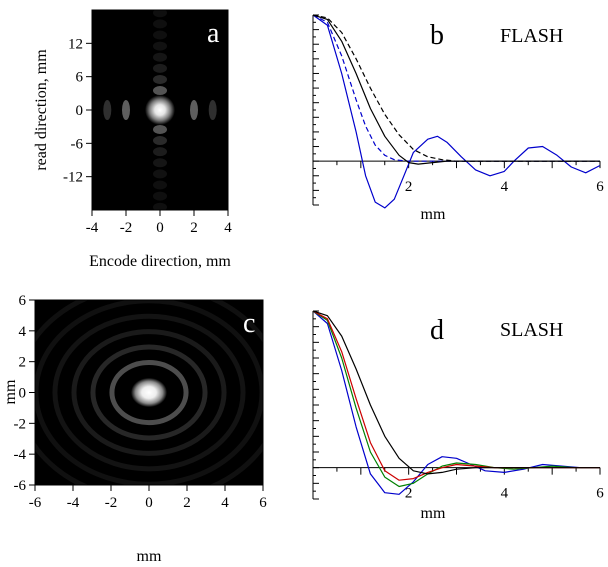 This screenshot has width=608, height=567. Describe the element at coordinates (147, 136) in the screenshot. I see `panel-a-ticks: -4 -2 0 2 4 -12 -6 0 6 12` at that location.